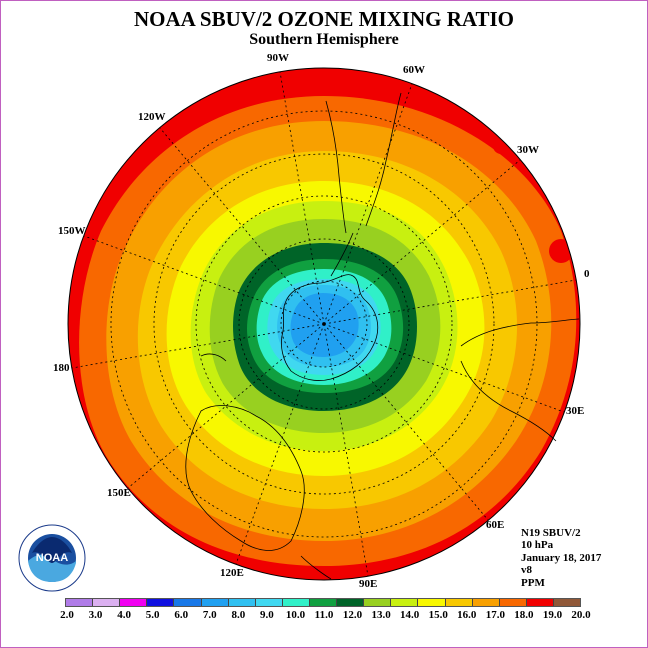 The image size is (648, 648). I want to click on lon-label-150w: 150W, so click(72, 231).